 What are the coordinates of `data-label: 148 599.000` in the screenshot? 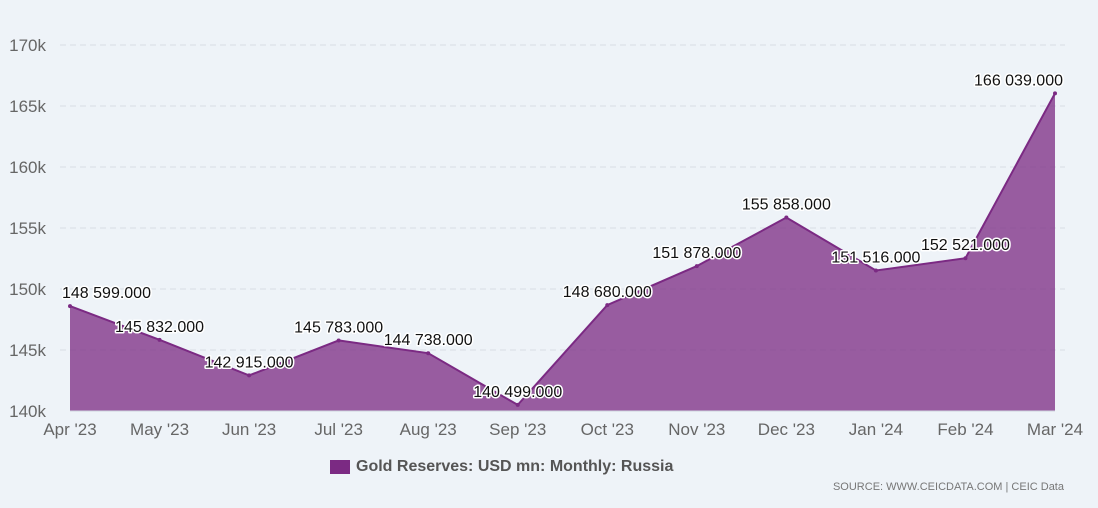 It's located at (106, 293).